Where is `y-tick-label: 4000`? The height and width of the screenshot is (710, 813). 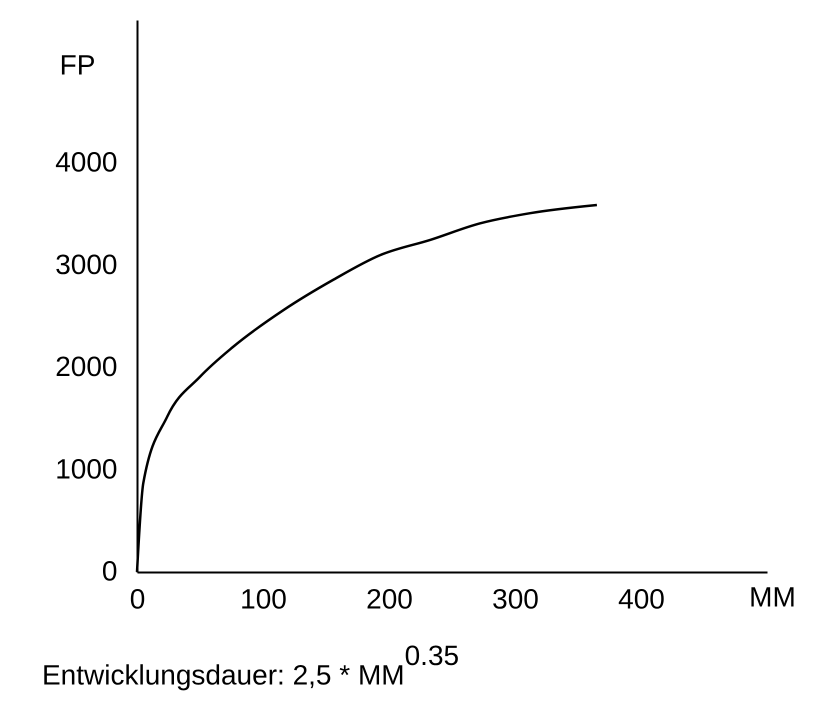 y-tick-label: 4000 is located at coordinates (86, 162).